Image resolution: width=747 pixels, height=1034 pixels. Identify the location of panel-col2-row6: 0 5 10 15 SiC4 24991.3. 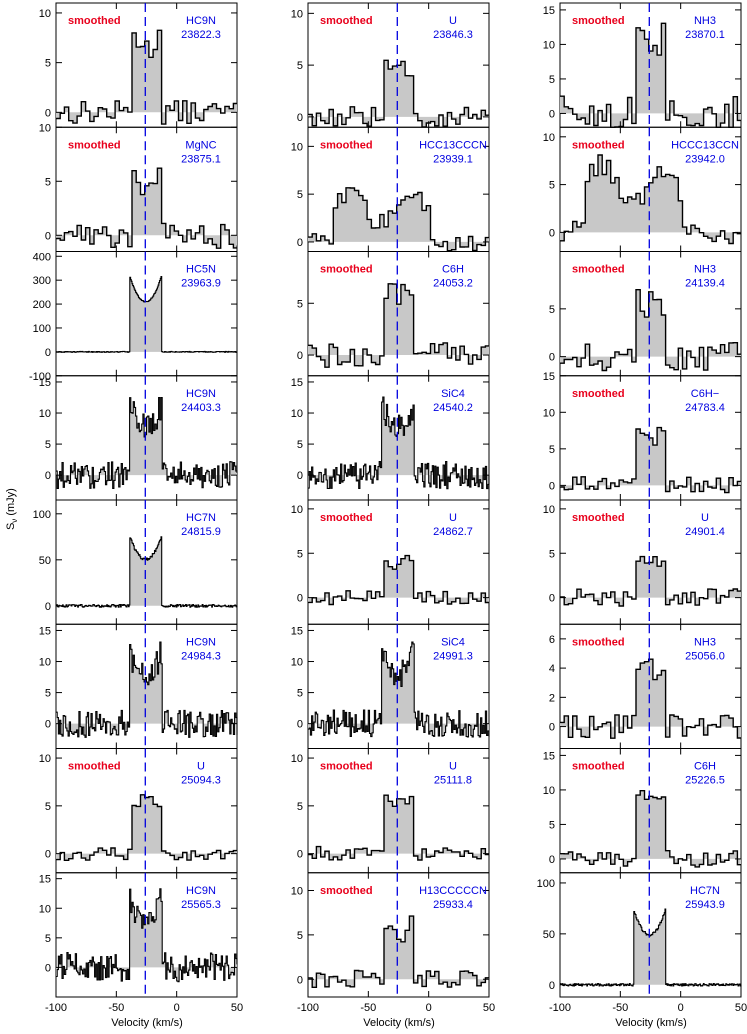
(390, 686).